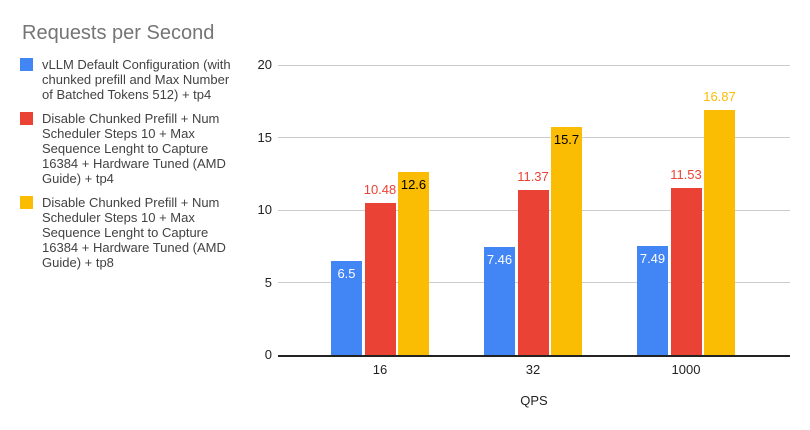 This screenshot has height=430, width=810. What do you see at coordinates (264, 137) in the screenshot?
I see `y-tick-label: 15` at bounding box center [264, 137].